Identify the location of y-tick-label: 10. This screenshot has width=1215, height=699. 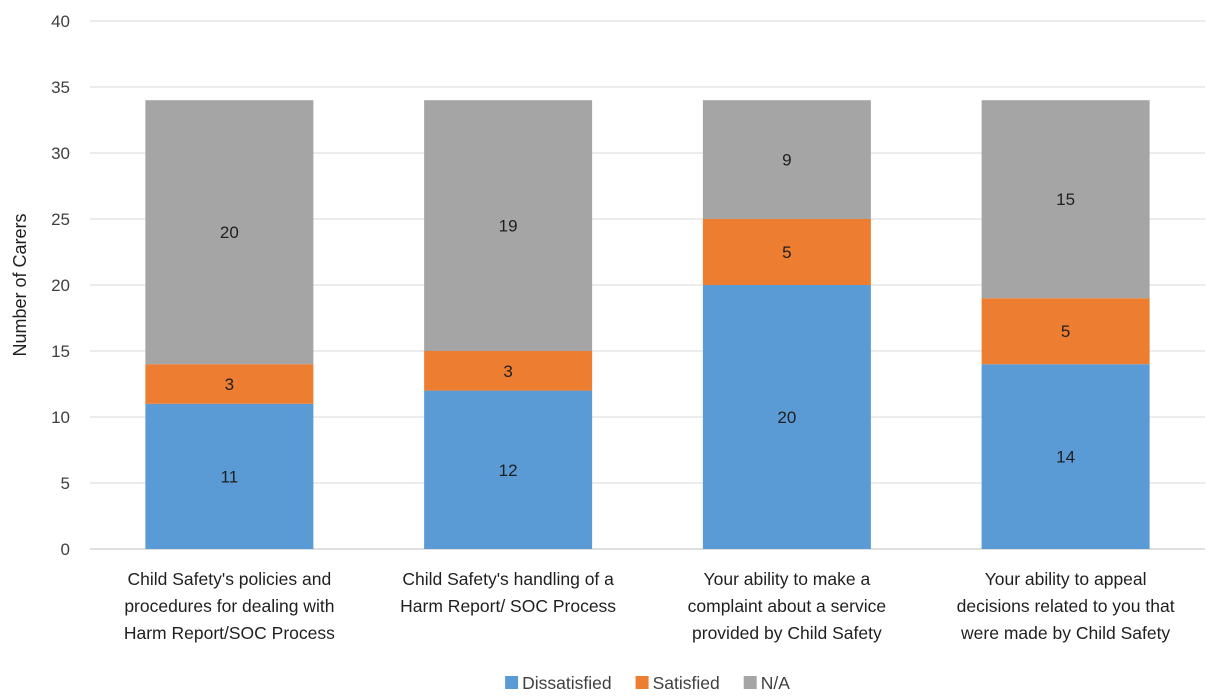
(60, 417).